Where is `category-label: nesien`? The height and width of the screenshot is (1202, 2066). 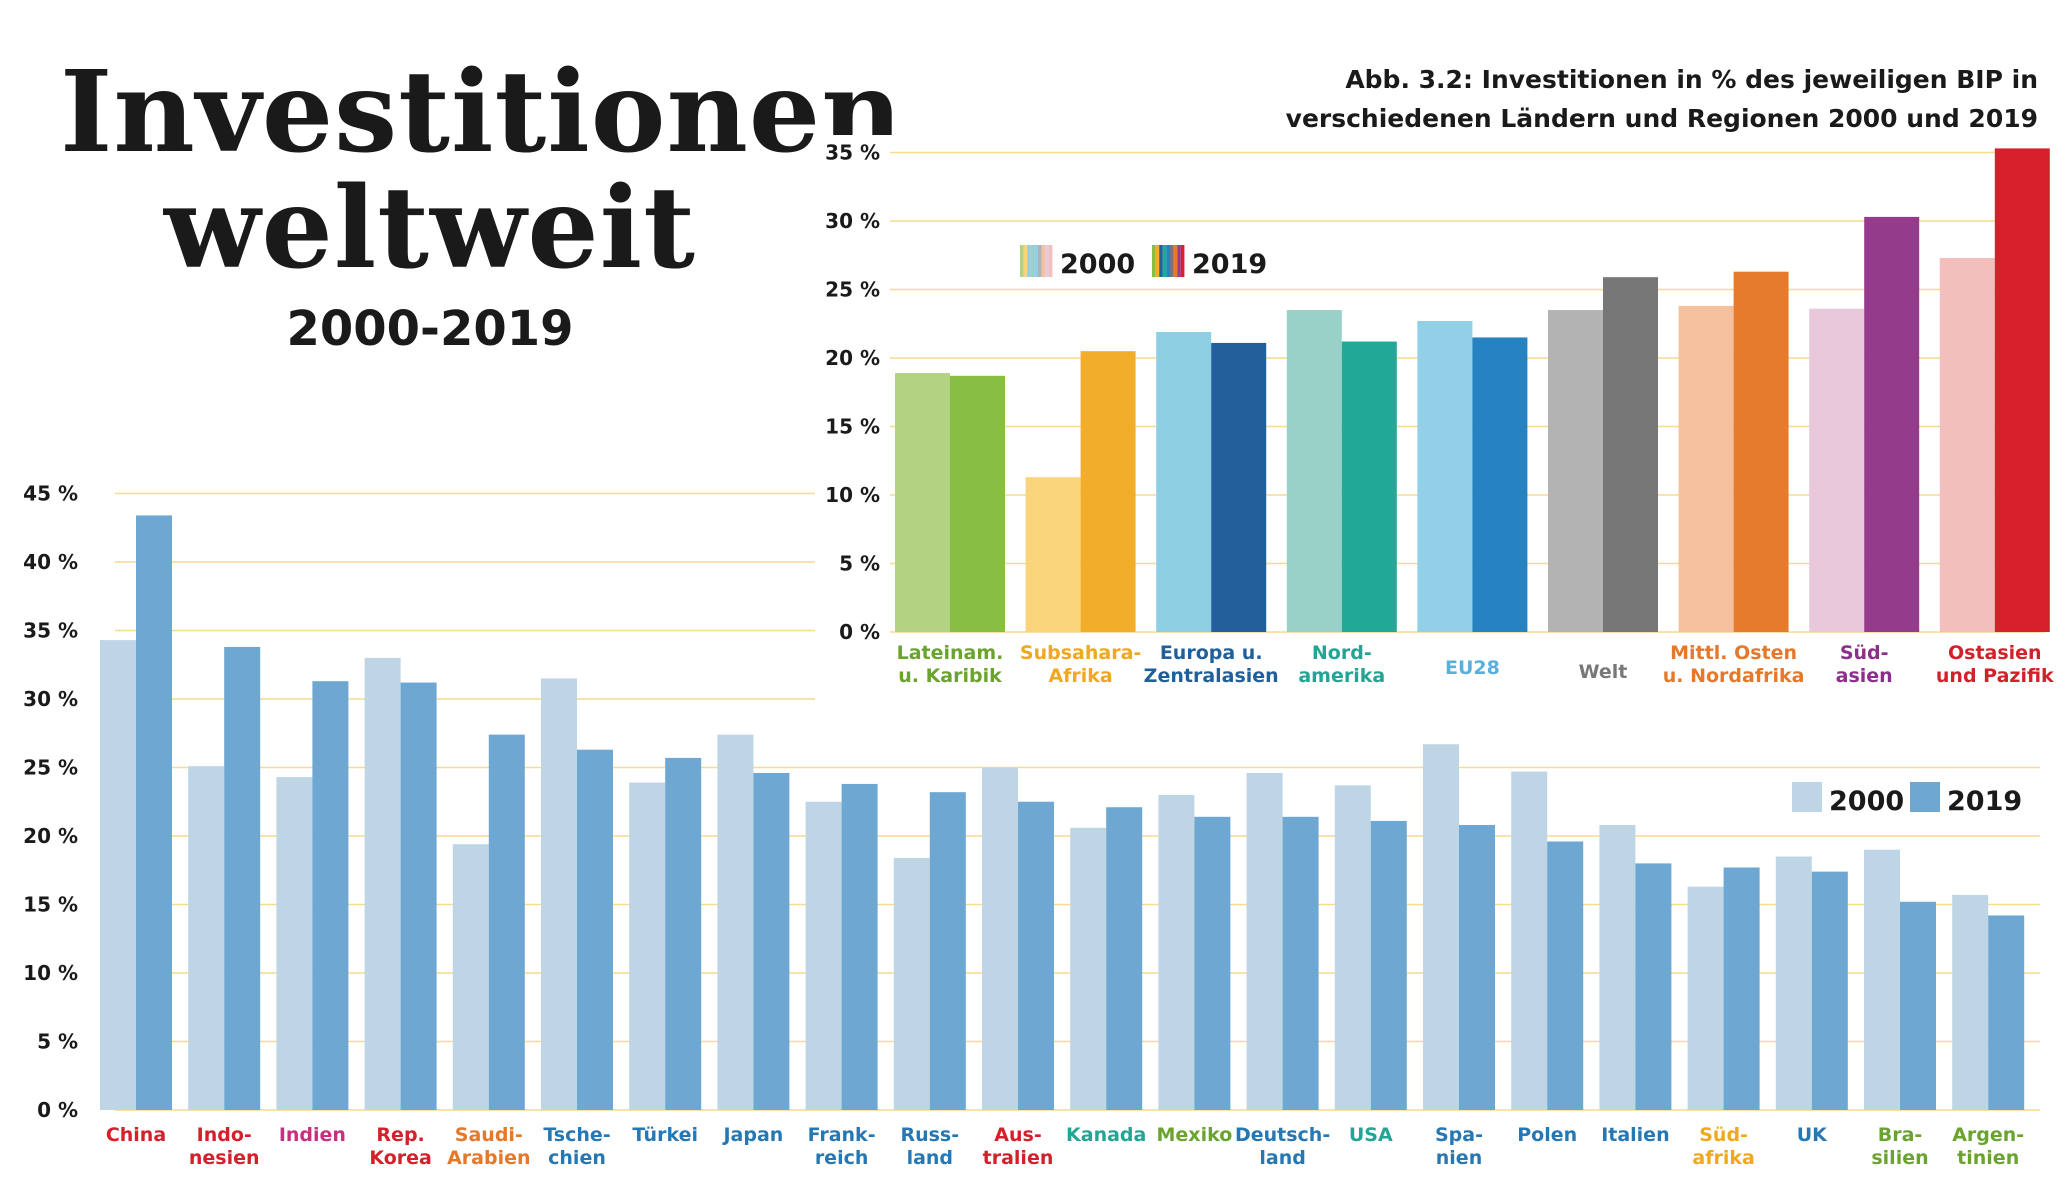 category-label: nesien is located at coordinates (224, 1158).